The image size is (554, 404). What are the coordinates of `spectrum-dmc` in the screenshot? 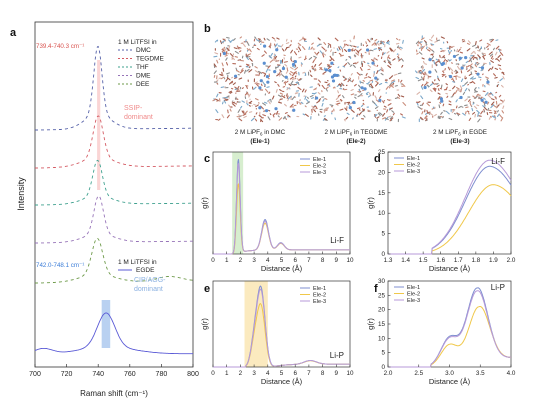 It's located at (114, 88).